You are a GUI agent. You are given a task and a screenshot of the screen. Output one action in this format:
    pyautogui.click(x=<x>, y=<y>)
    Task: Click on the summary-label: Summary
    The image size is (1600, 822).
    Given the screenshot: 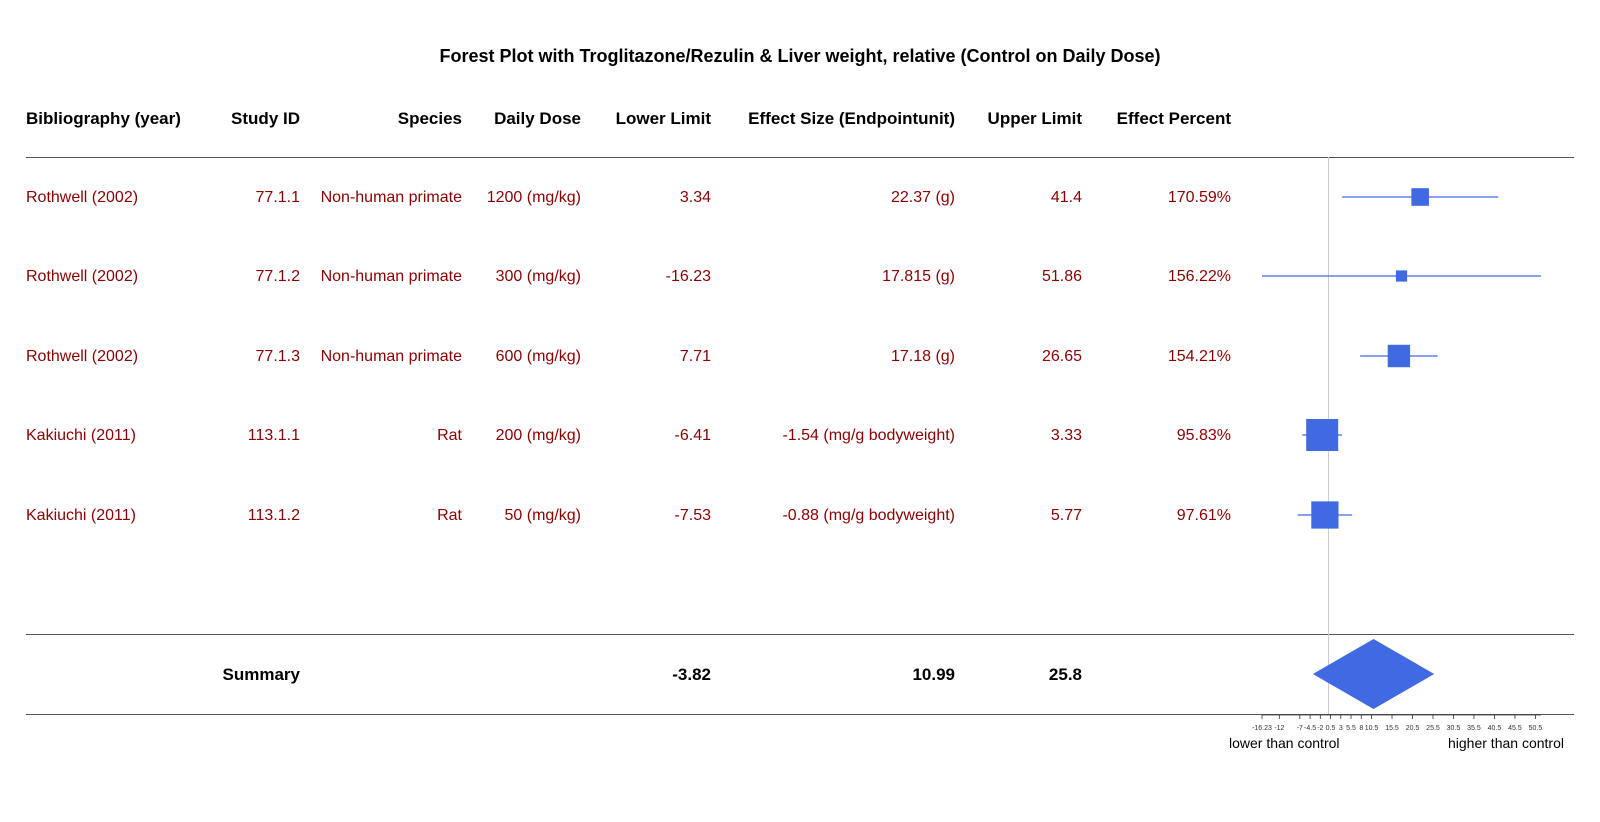 What is the action you would take?
    pyautogui.click(x=261, y=674)
    